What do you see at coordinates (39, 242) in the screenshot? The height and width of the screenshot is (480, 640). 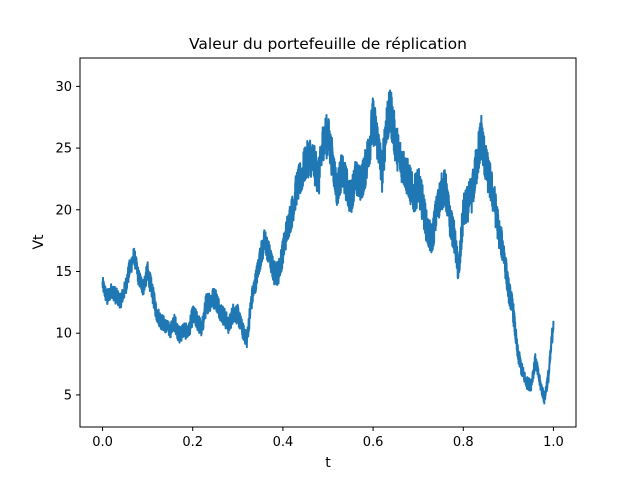 I see `y-axis-label: Vt` at bounding box center [39, 242].